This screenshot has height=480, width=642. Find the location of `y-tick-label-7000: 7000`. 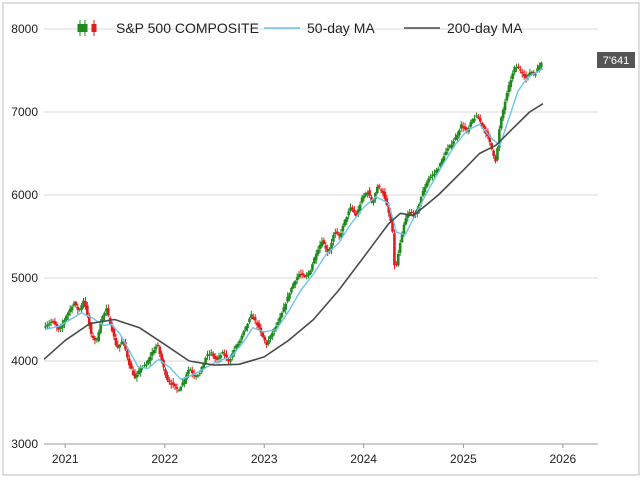

y-tick-label-7000: 7000 is located at coordinates (24, 112).